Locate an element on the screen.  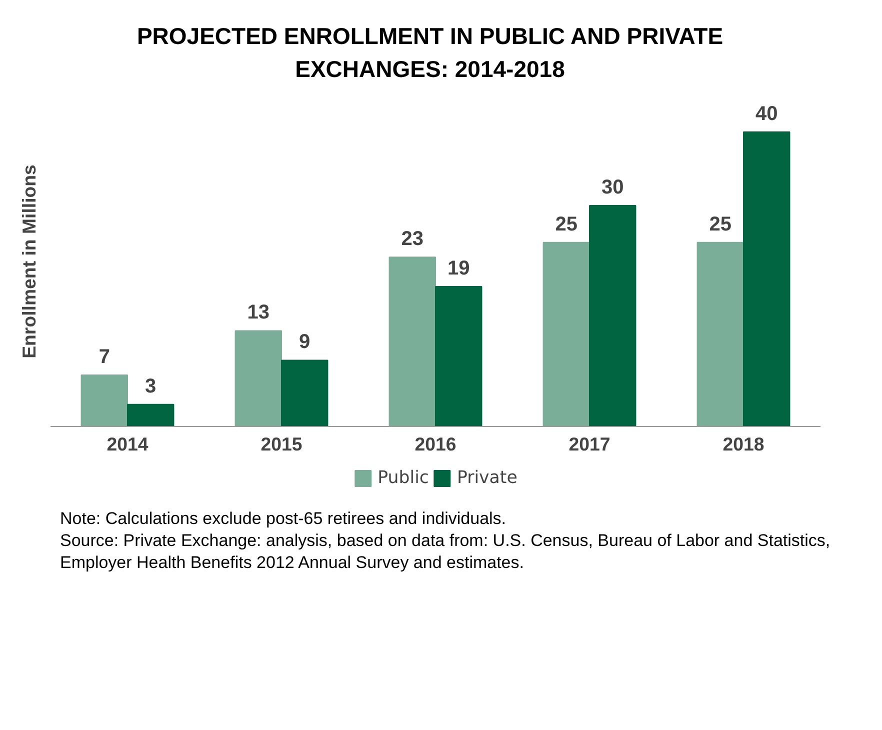
data-label: 30 is located at coordinates (612, 187).